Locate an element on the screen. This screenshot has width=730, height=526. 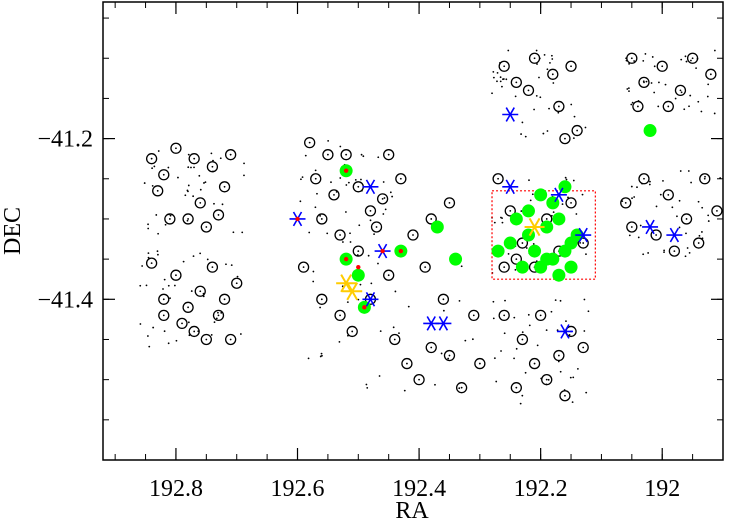
star-stroke is located at coordinates (565, 331).